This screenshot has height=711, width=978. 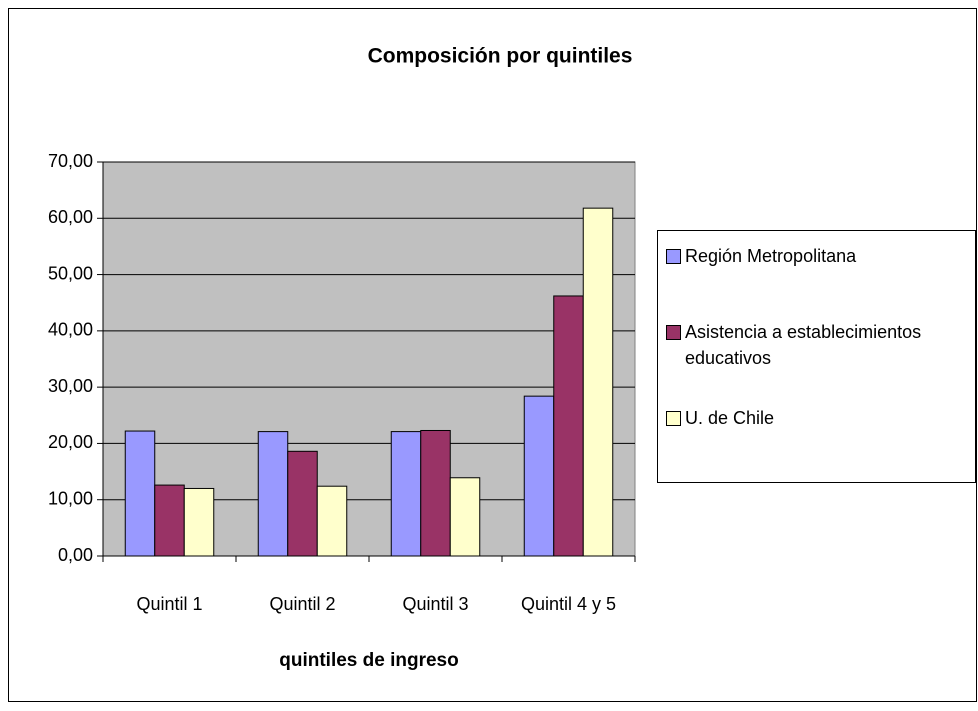 What do you see at coordinates (500, 56) in the screenshot?
I see `chart-title: Composición por quintiles` at bounding box center [500, 56].